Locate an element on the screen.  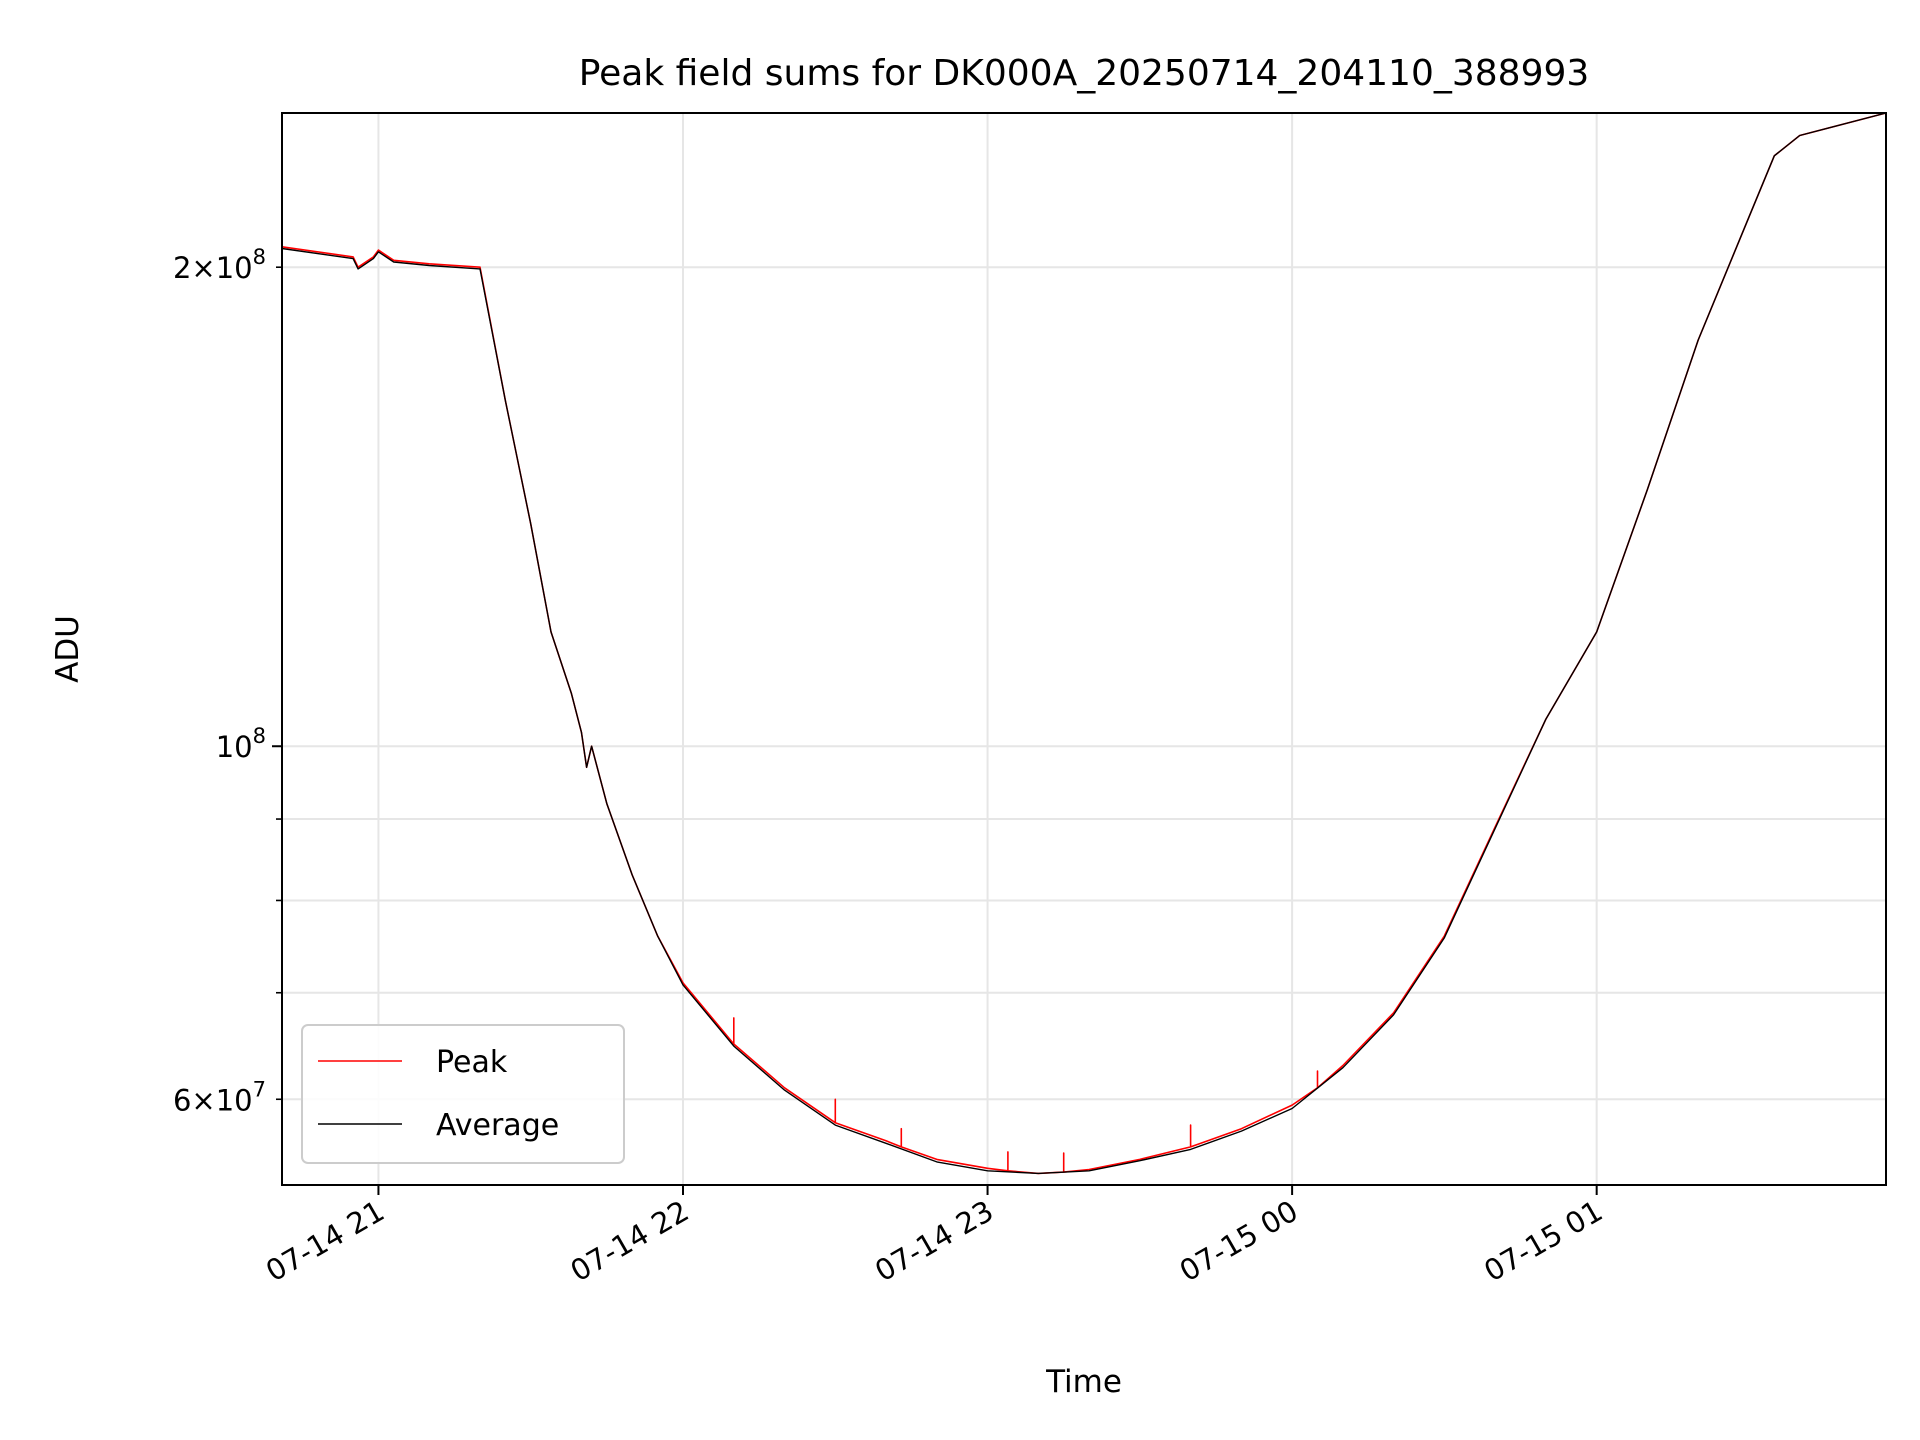
legend-label-peak: Peak is located at coordinates (472, 1062).